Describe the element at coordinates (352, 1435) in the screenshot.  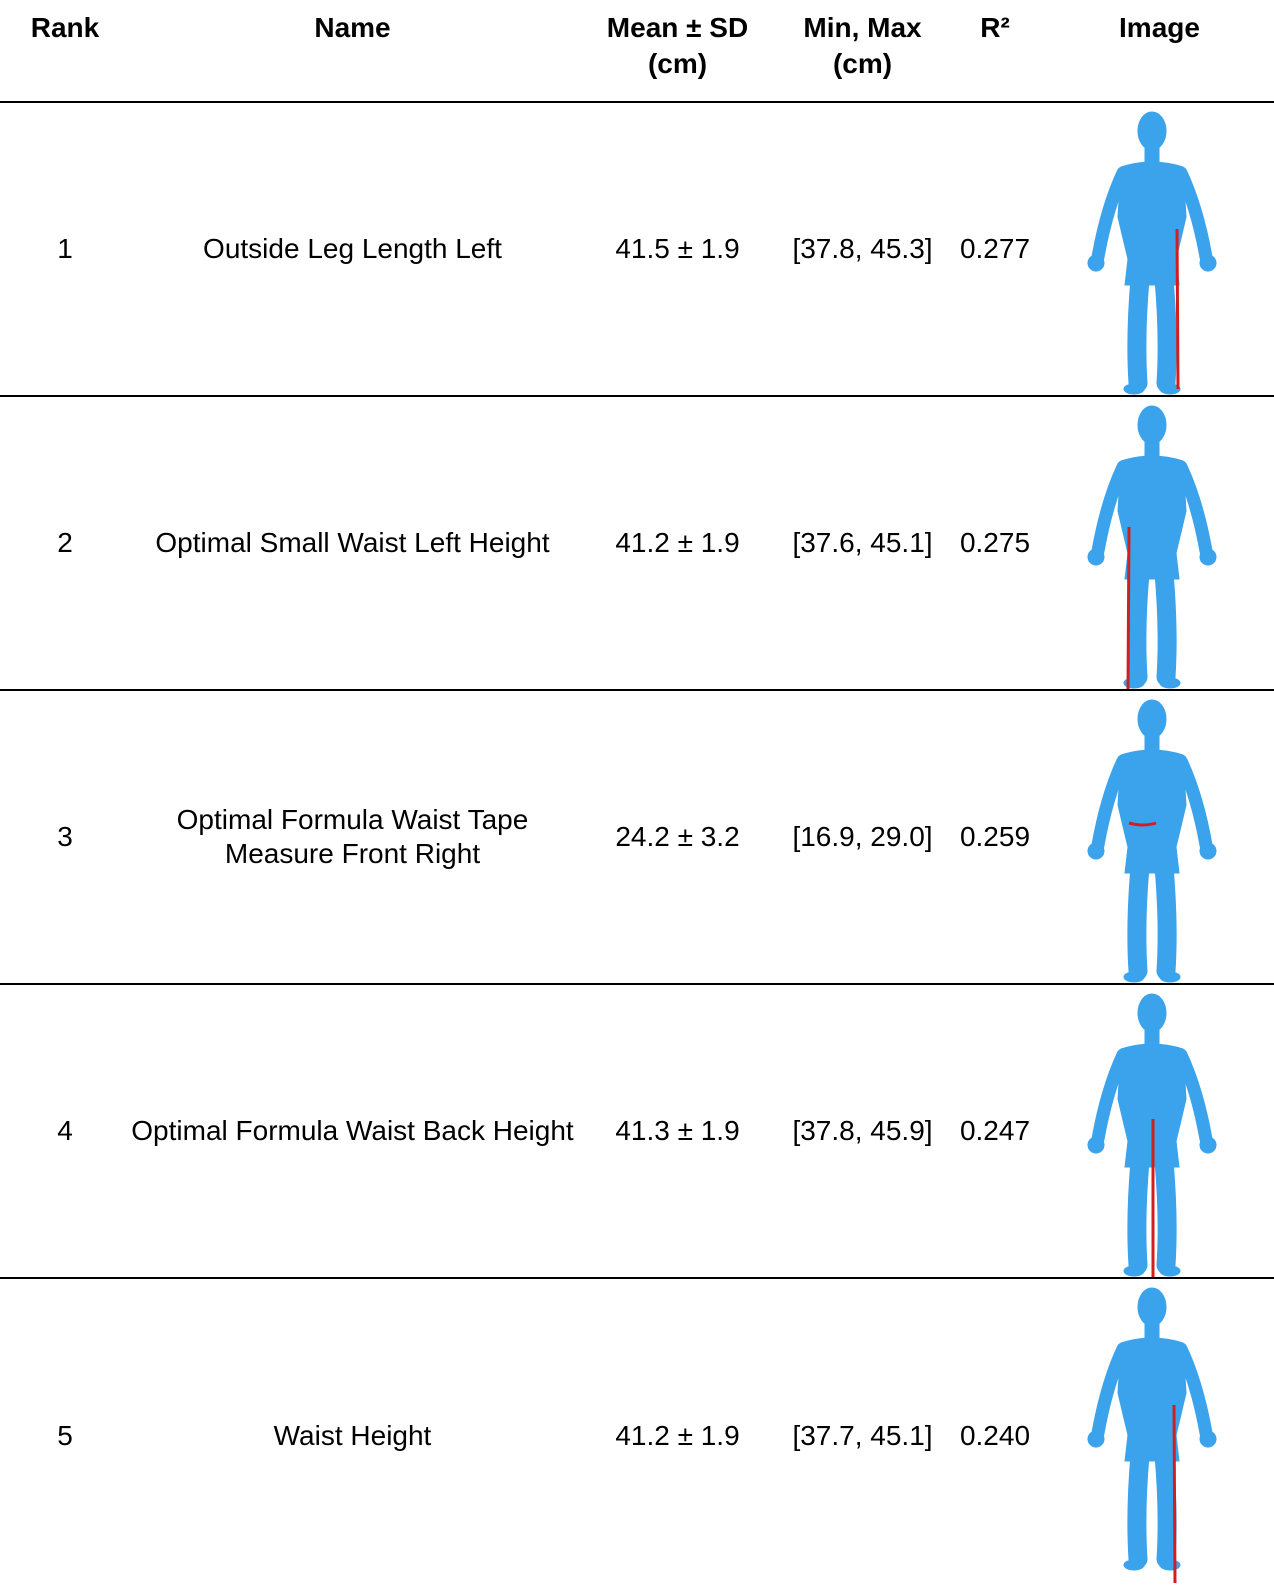
I see `name-cell: Waist Height` at that location.